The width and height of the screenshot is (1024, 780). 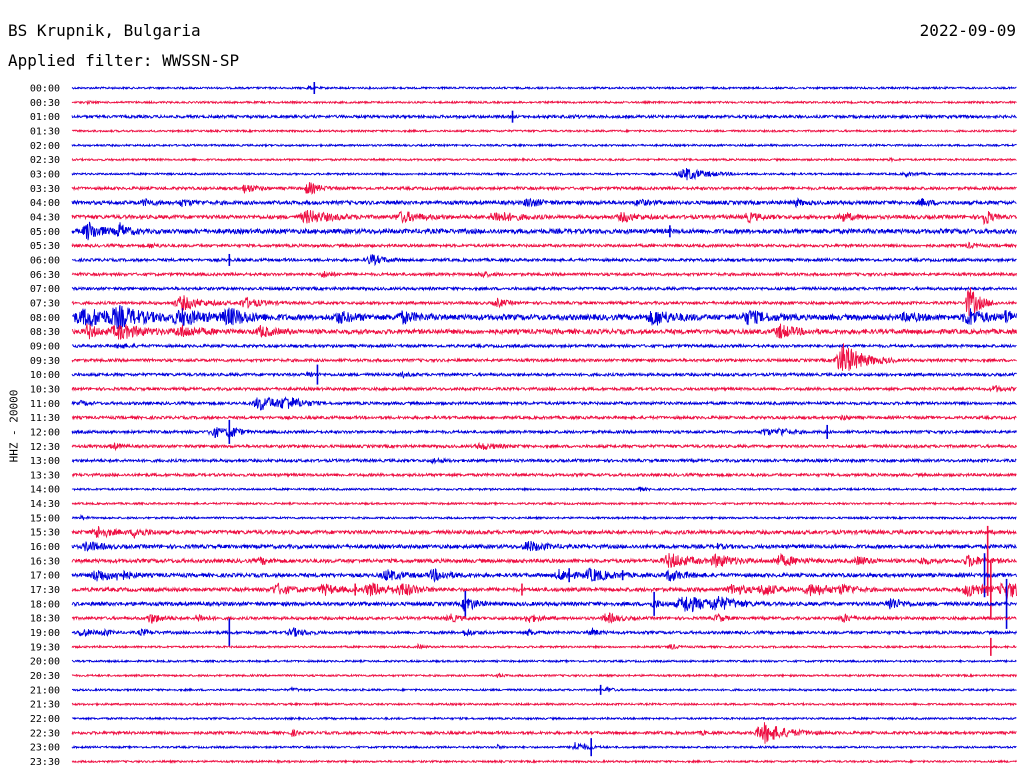 I want to click on row-time-label: 18:30, so click(x=45, y=619).